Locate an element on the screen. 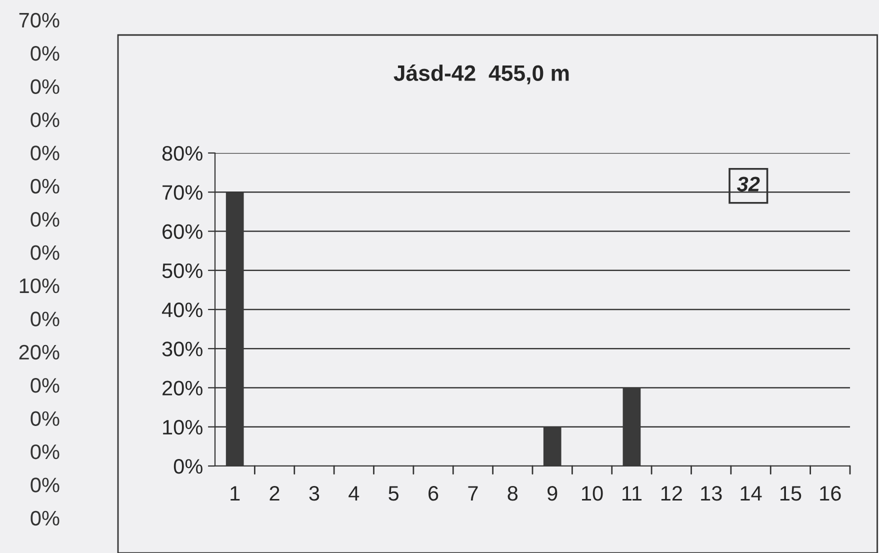  x-tick-label: 1 is located at coordinates (235, 493).